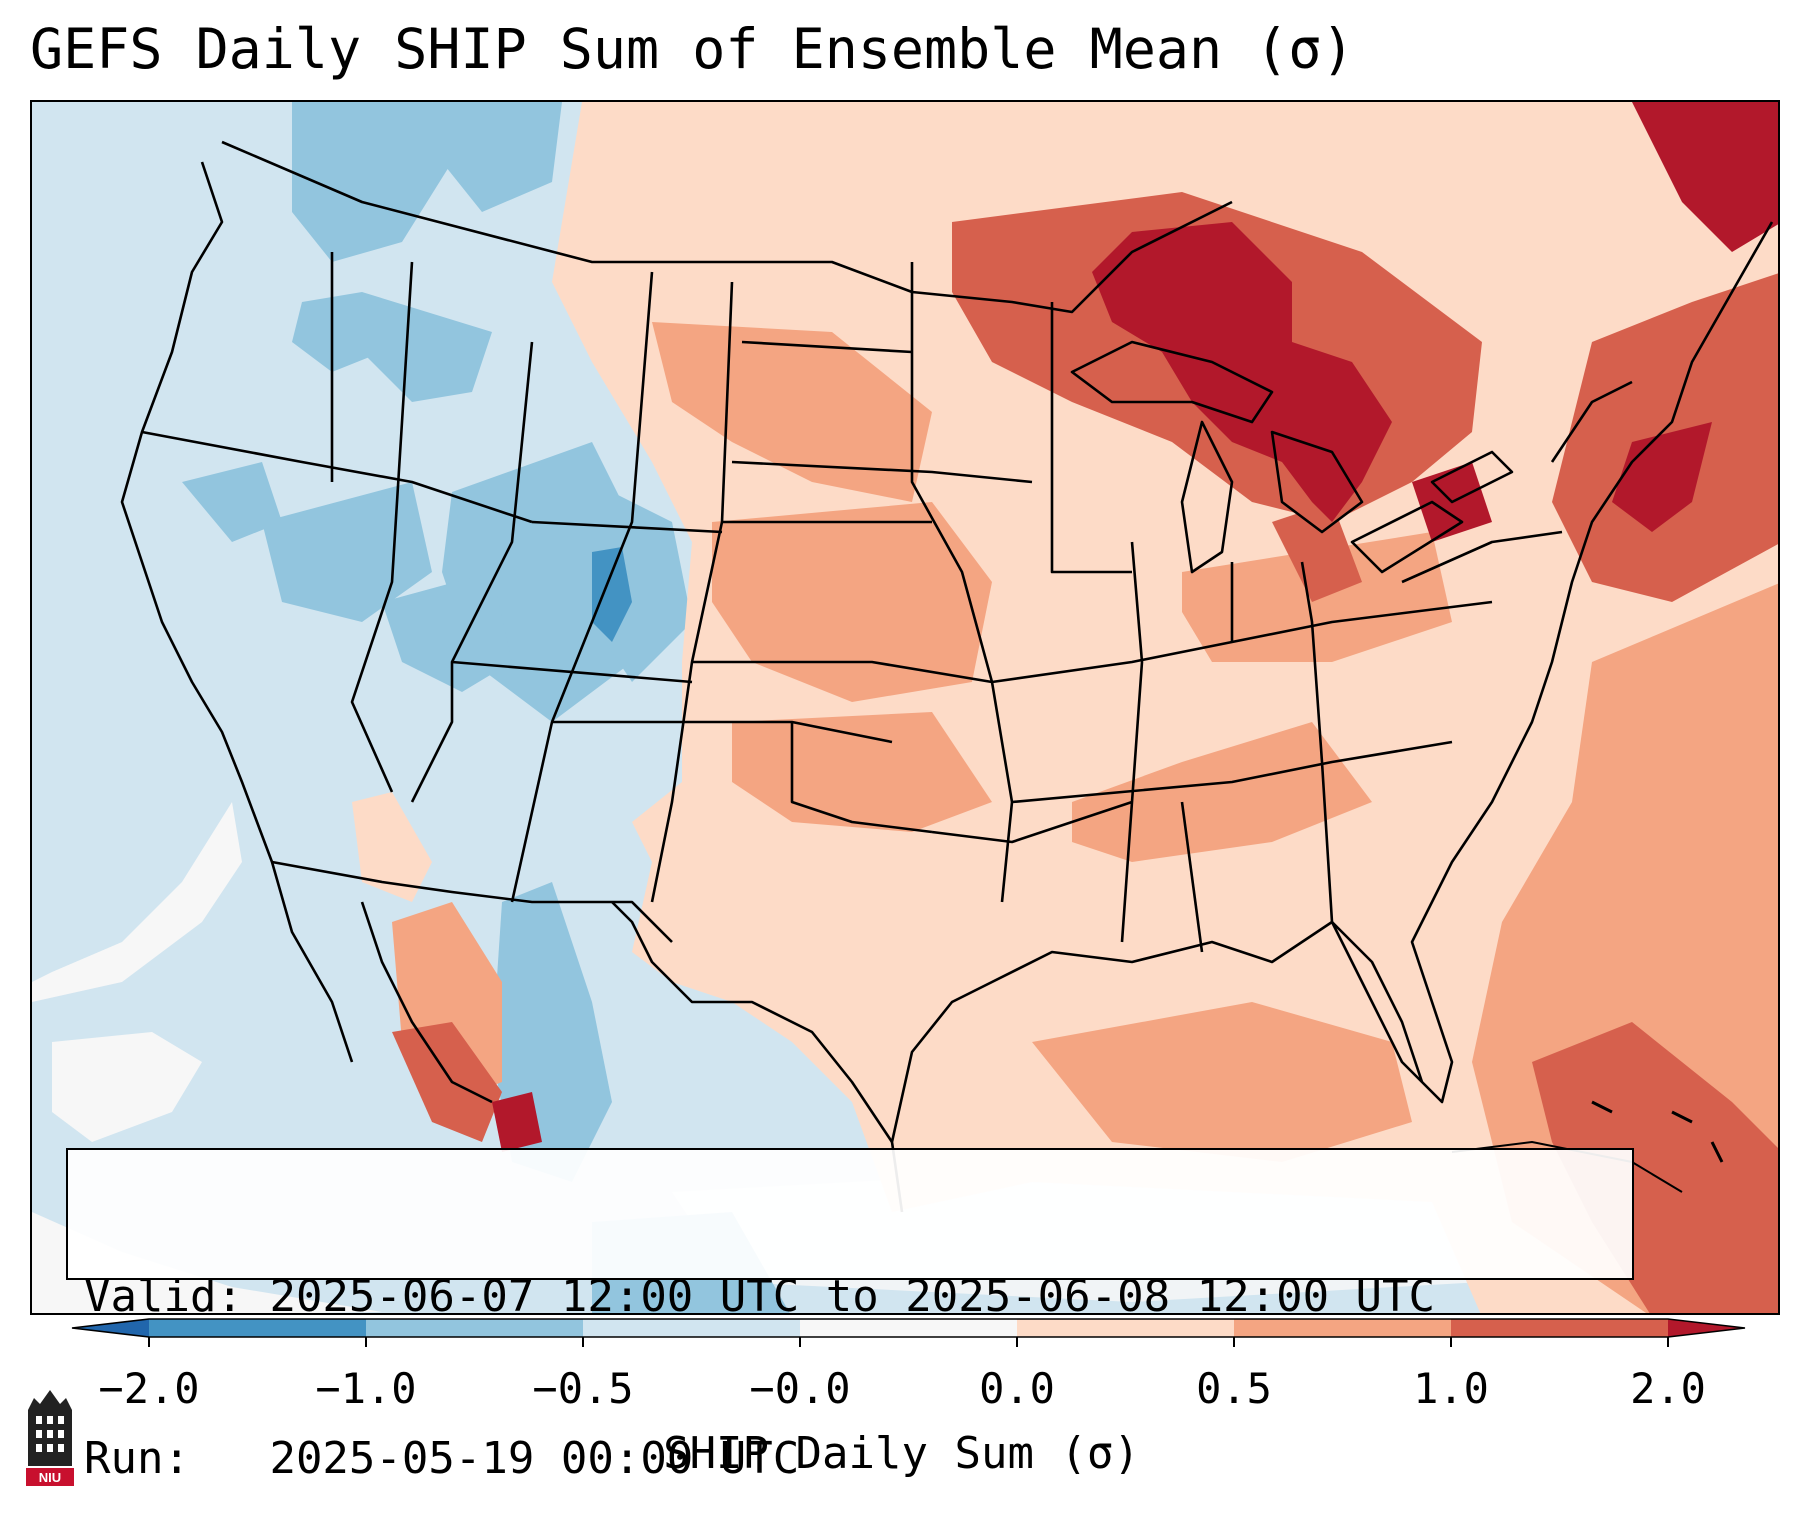 The image size is (1803, 1540). Describe the element at coordinates (149, 1388) in the screenshot. I see `colorbar-tick-label: −2.0` at that location.